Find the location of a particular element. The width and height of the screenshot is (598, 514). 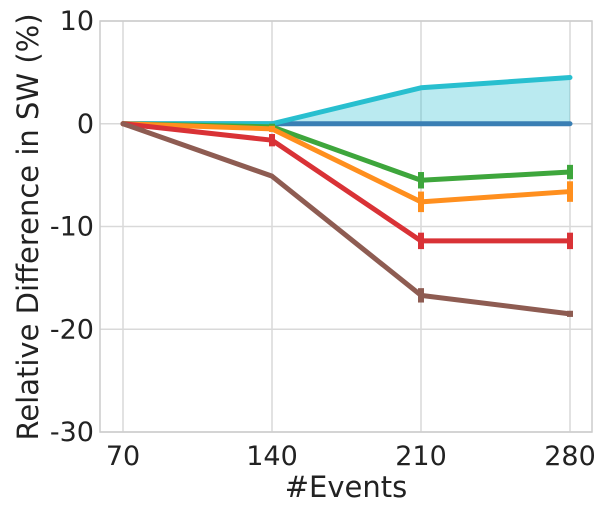

y-tick-label: 10 is located at coordinates (77, 21).